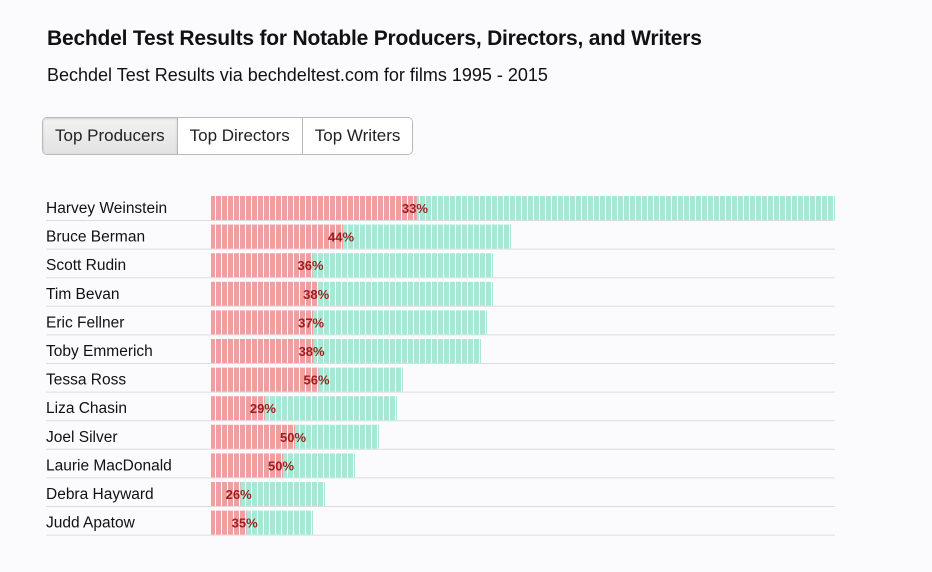  What do you see at coordinates (106, 208) in the screenshot?
I see `row-label: Harvey Weinstein` at bounding box center [106, 208].